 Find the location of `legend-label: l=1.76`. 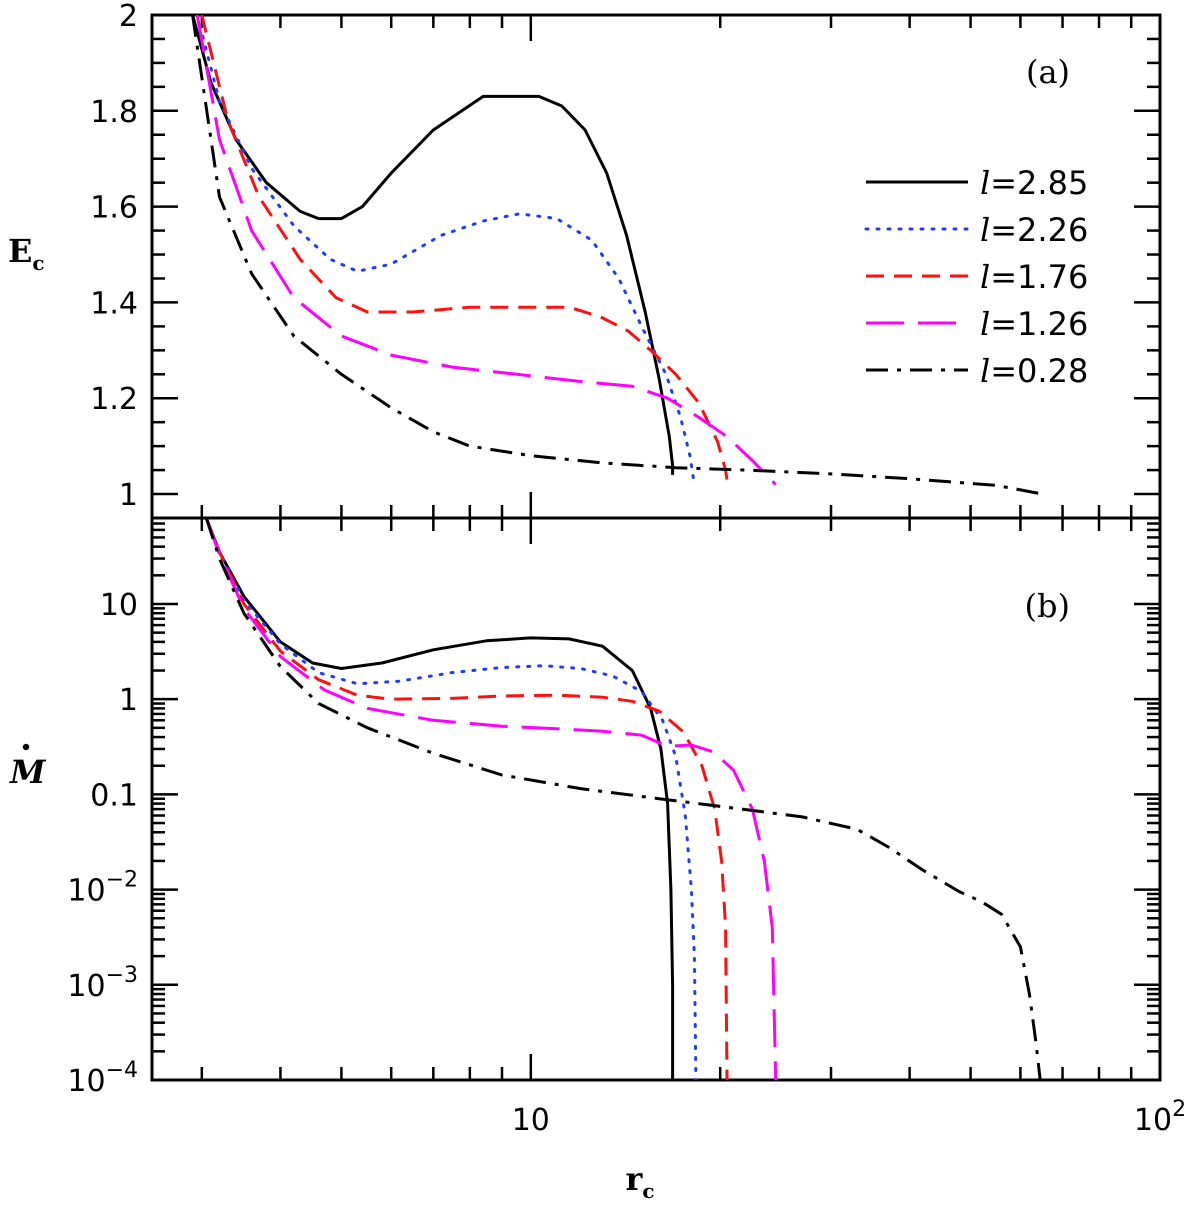

legend-label: l=1.76 is located at coordinates (1034, 277).